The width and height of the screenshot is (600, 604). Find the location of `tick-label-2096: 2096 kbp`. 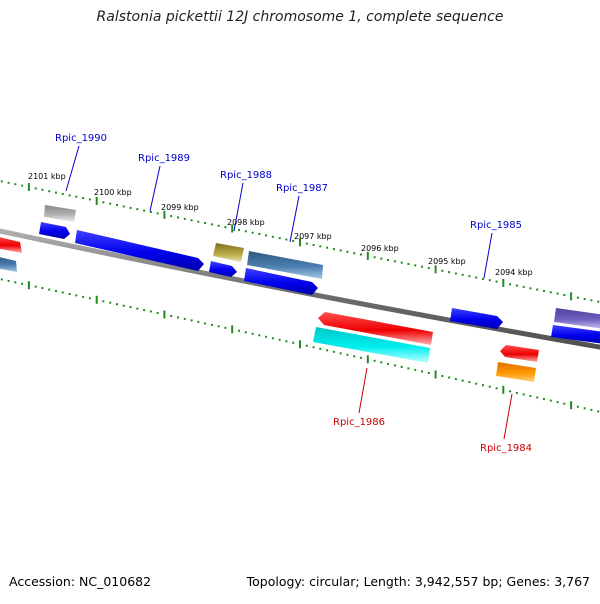

tick-label-2096: 2096 kbp is located at coordinates (380, 248).